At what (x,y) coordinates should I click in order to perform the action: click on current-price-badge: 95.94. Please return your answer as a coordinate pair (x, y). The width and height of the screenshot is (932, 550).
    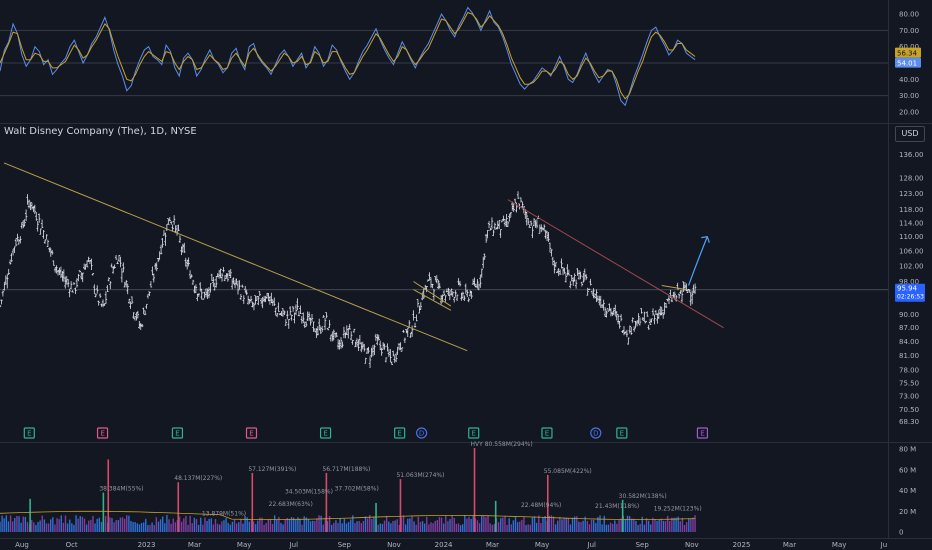
    Looking at the image, I should click on (907, 289).